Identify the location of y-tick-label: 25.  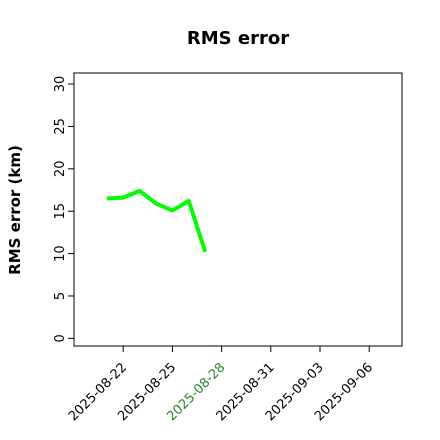
(60, 126).